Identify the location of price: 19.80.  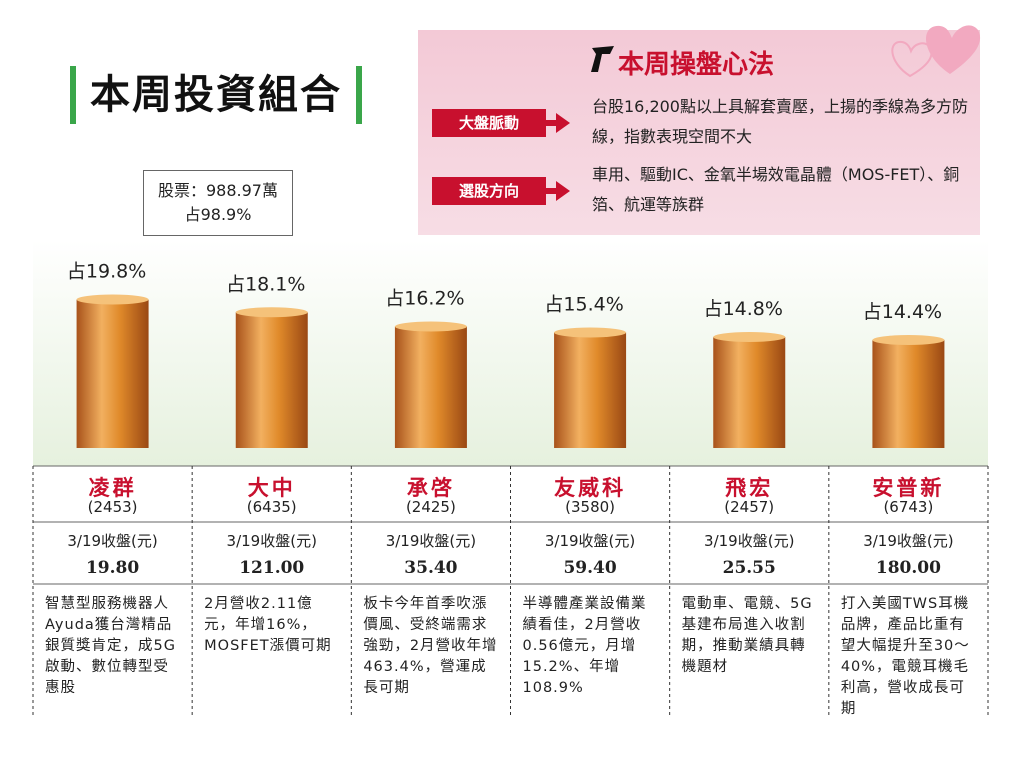
(112, 568).